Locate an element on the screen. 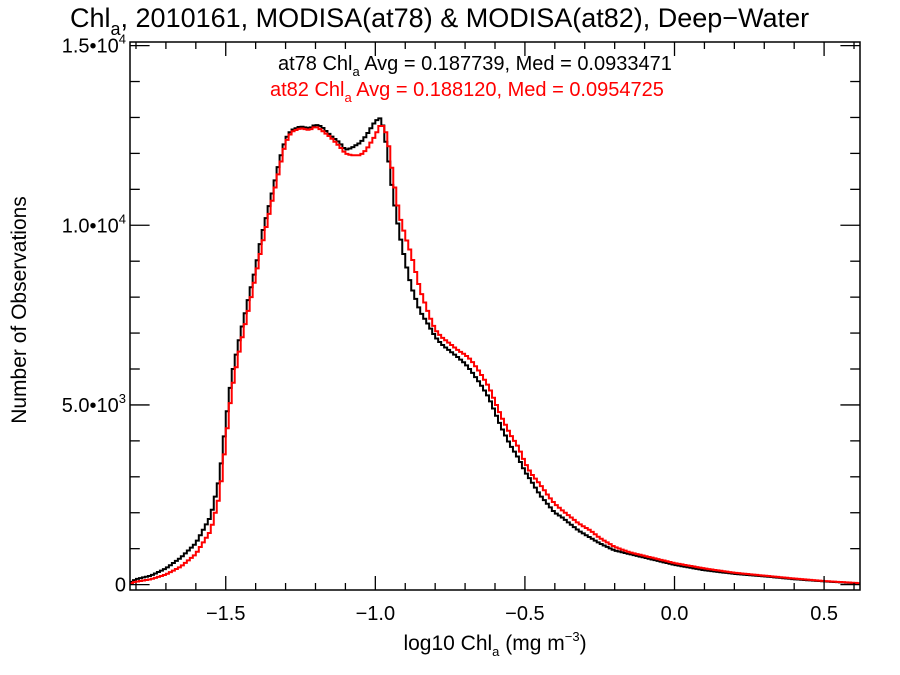 The height and width of the screenshot is (675, 900). x-tick-label: 0.5 is located at coordinates (824, 614).